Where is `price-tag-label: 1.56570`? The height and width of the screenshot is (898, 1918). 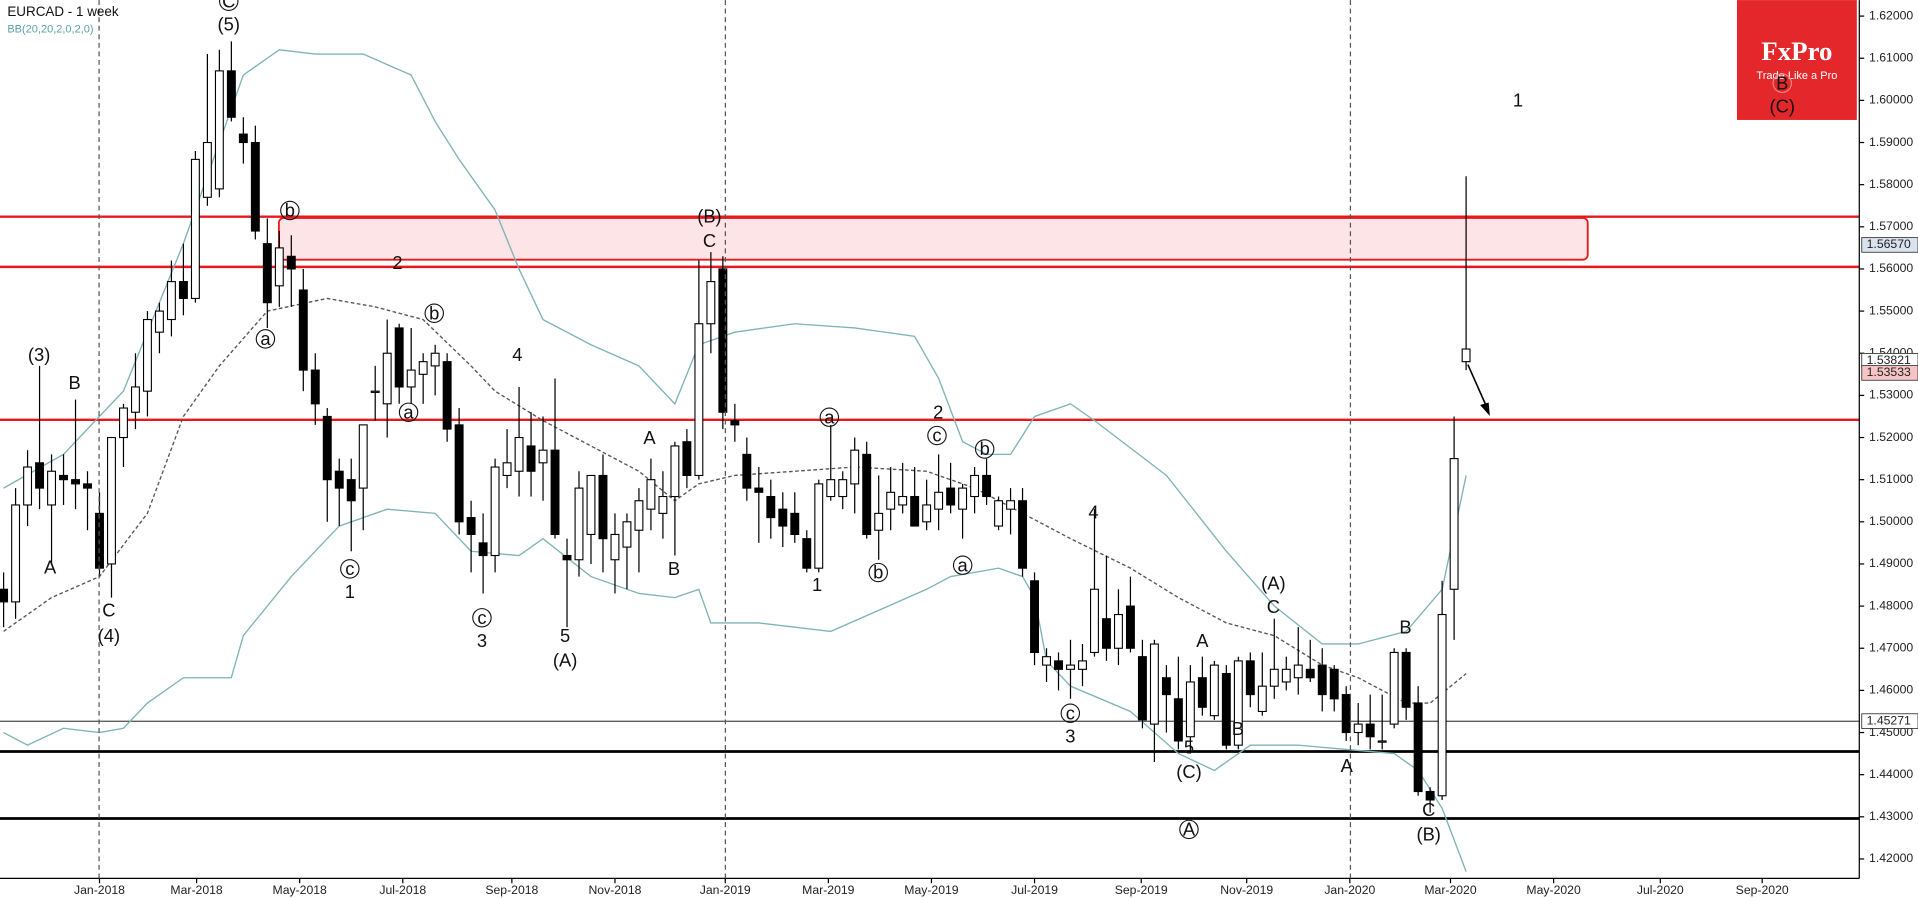 price-tag-label: 1.56570 is located at coordinates (1889, 244).